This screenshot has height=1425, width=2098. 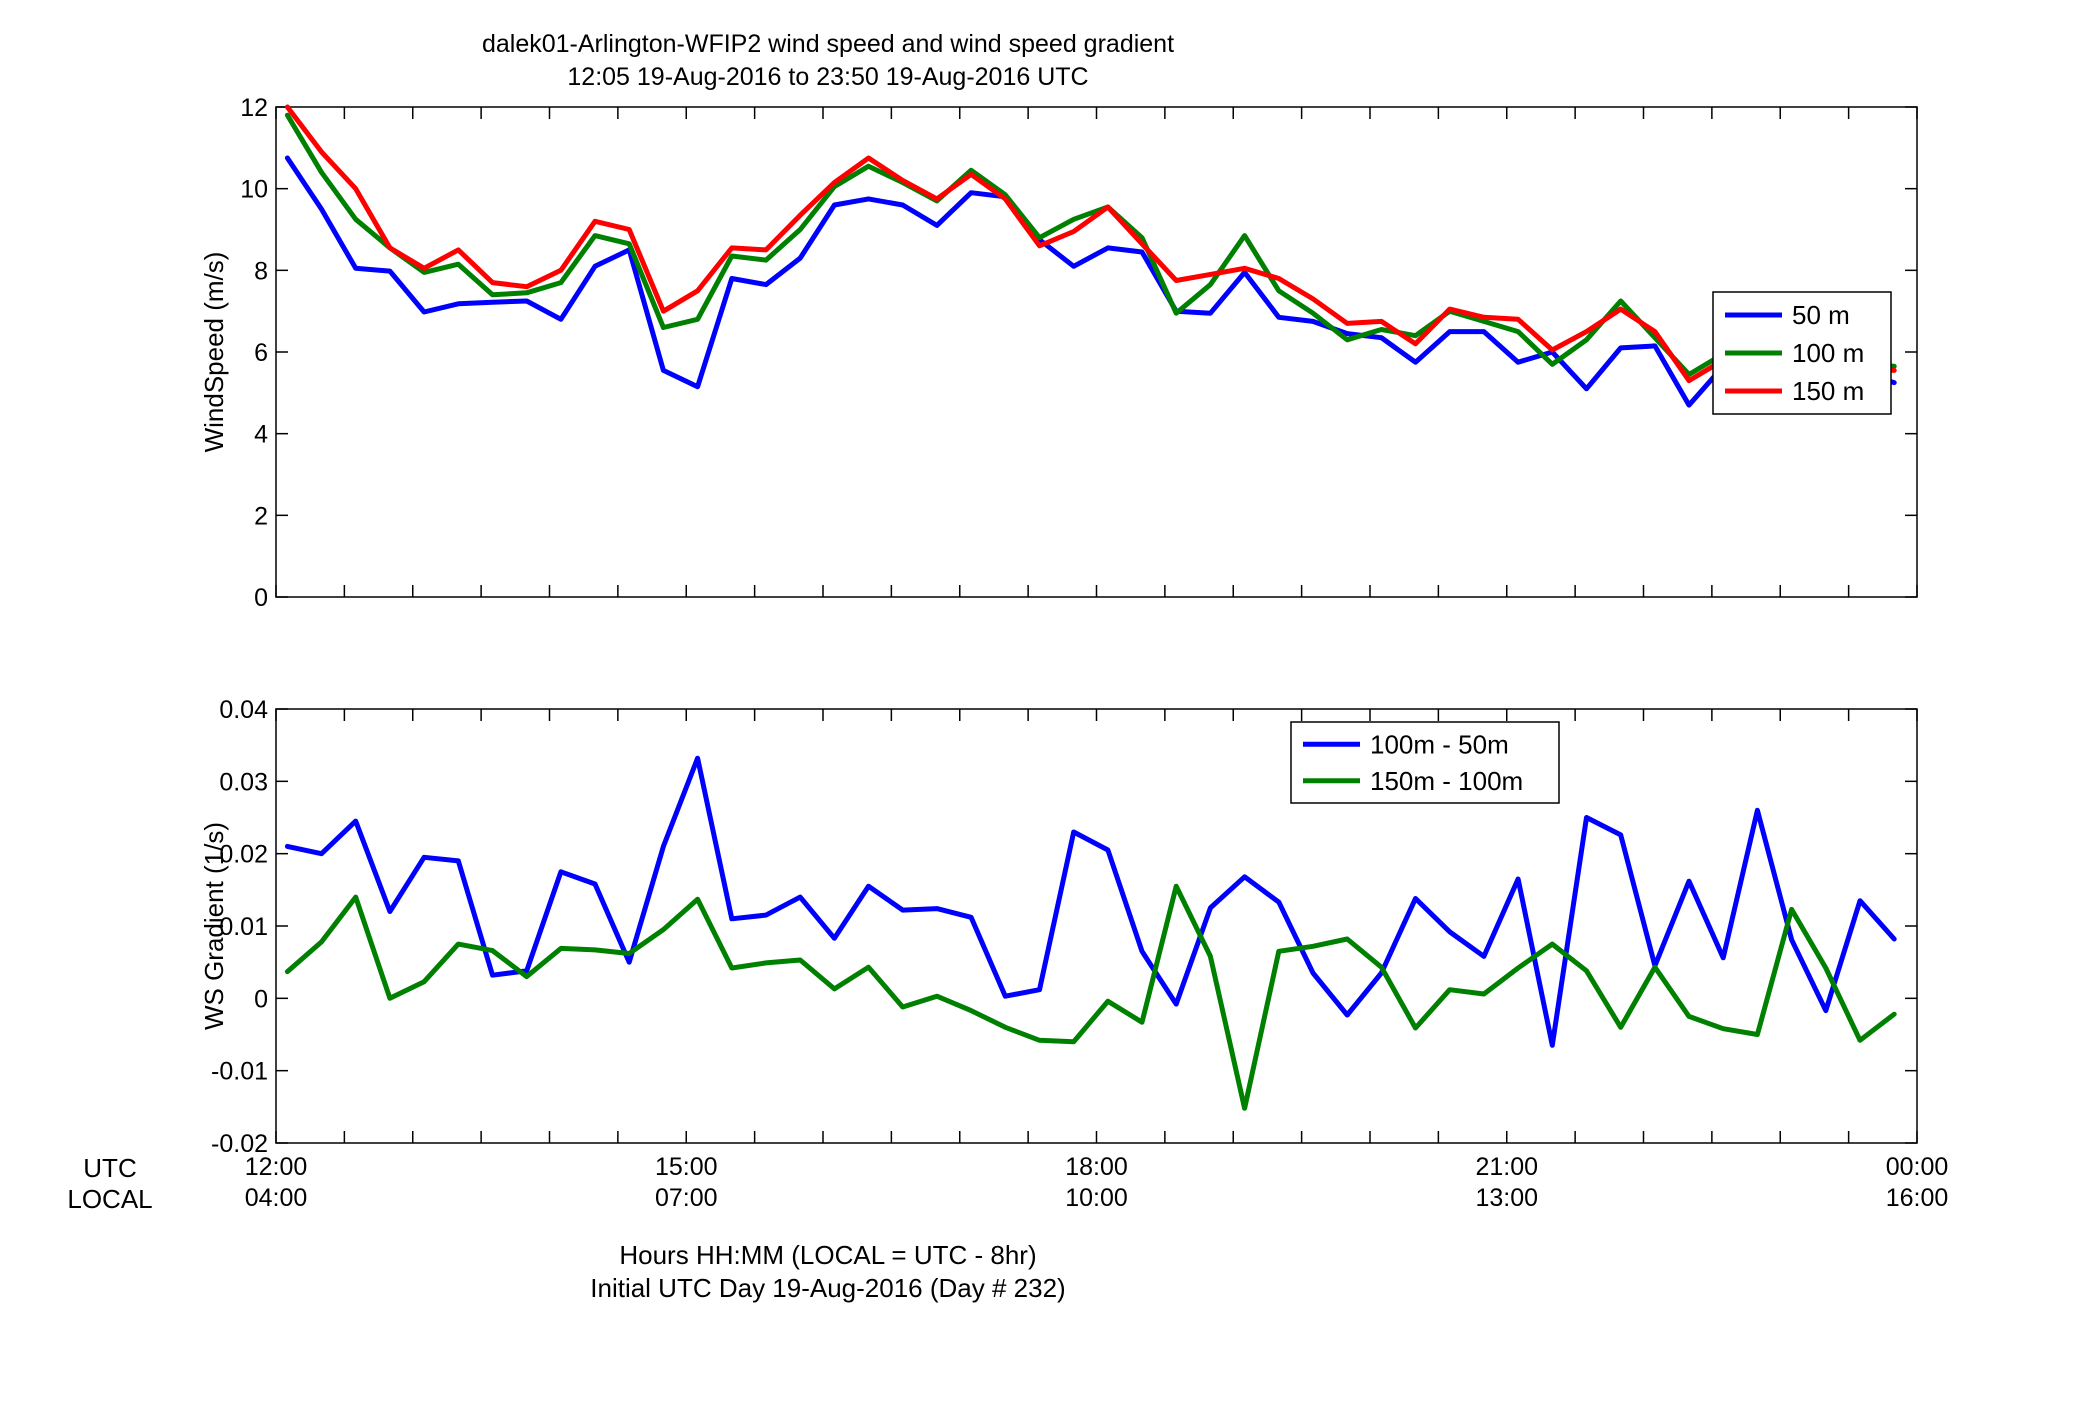 What do you see at coordinates (827, 1255) in the screenshot?
I see `x-axis-label-line1: Hours HH:MM (LOCAL = UTC - 8hr)` at bounding box center [827, 1255].